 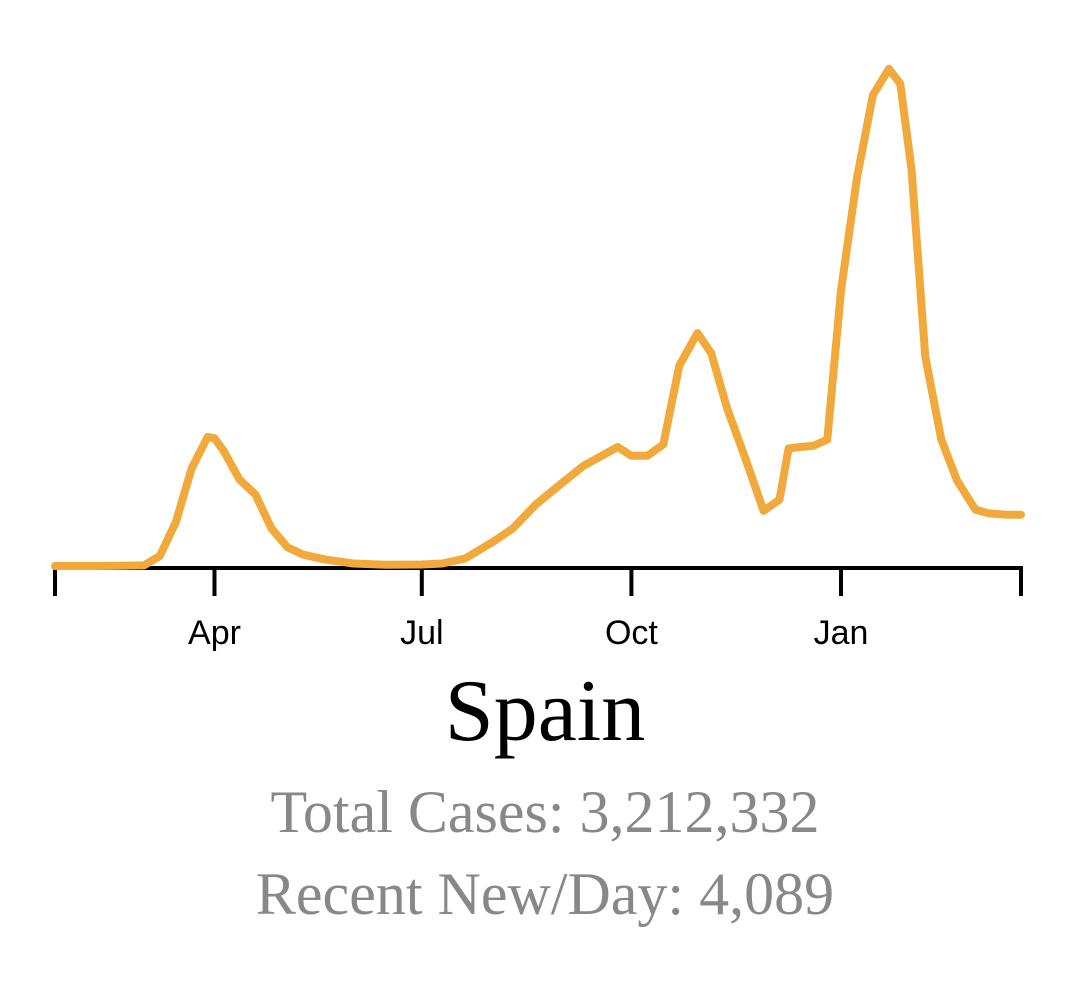 I want to click on x-tick-label: Apr, so click(x=214, y=633).